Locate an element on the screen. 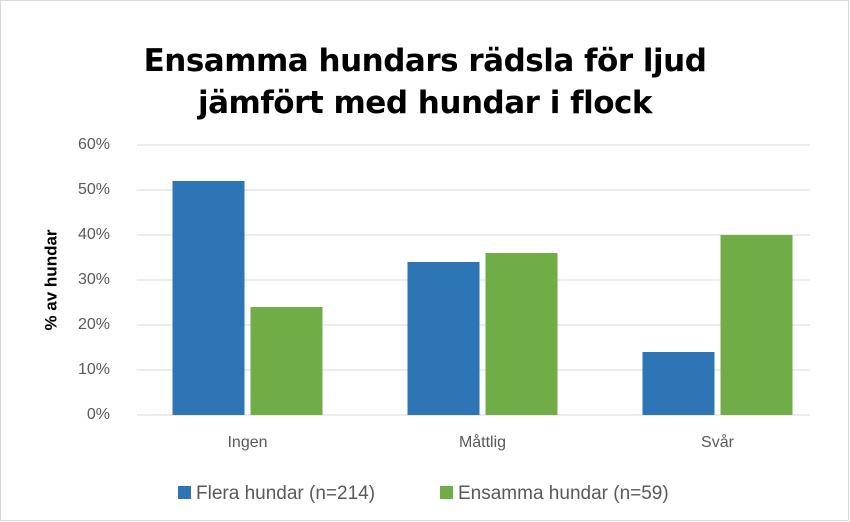 The height and width of the screenshot is (522, 850). y-tick-label: 0% is located at coordinates (98, 414).